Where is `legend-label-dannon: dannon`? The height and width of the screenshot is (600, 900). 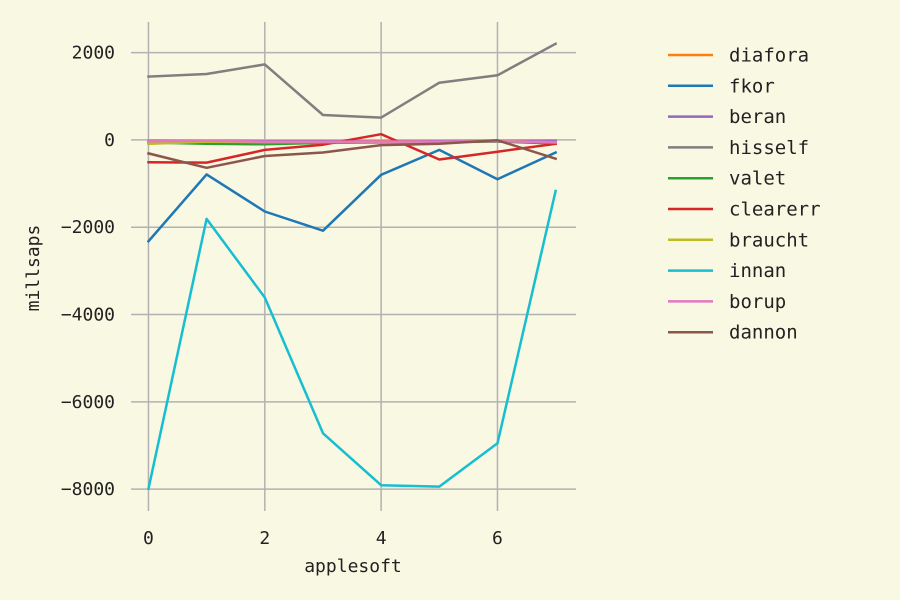
legend-label-dannon: dannon is located at coordinates (763, 333).